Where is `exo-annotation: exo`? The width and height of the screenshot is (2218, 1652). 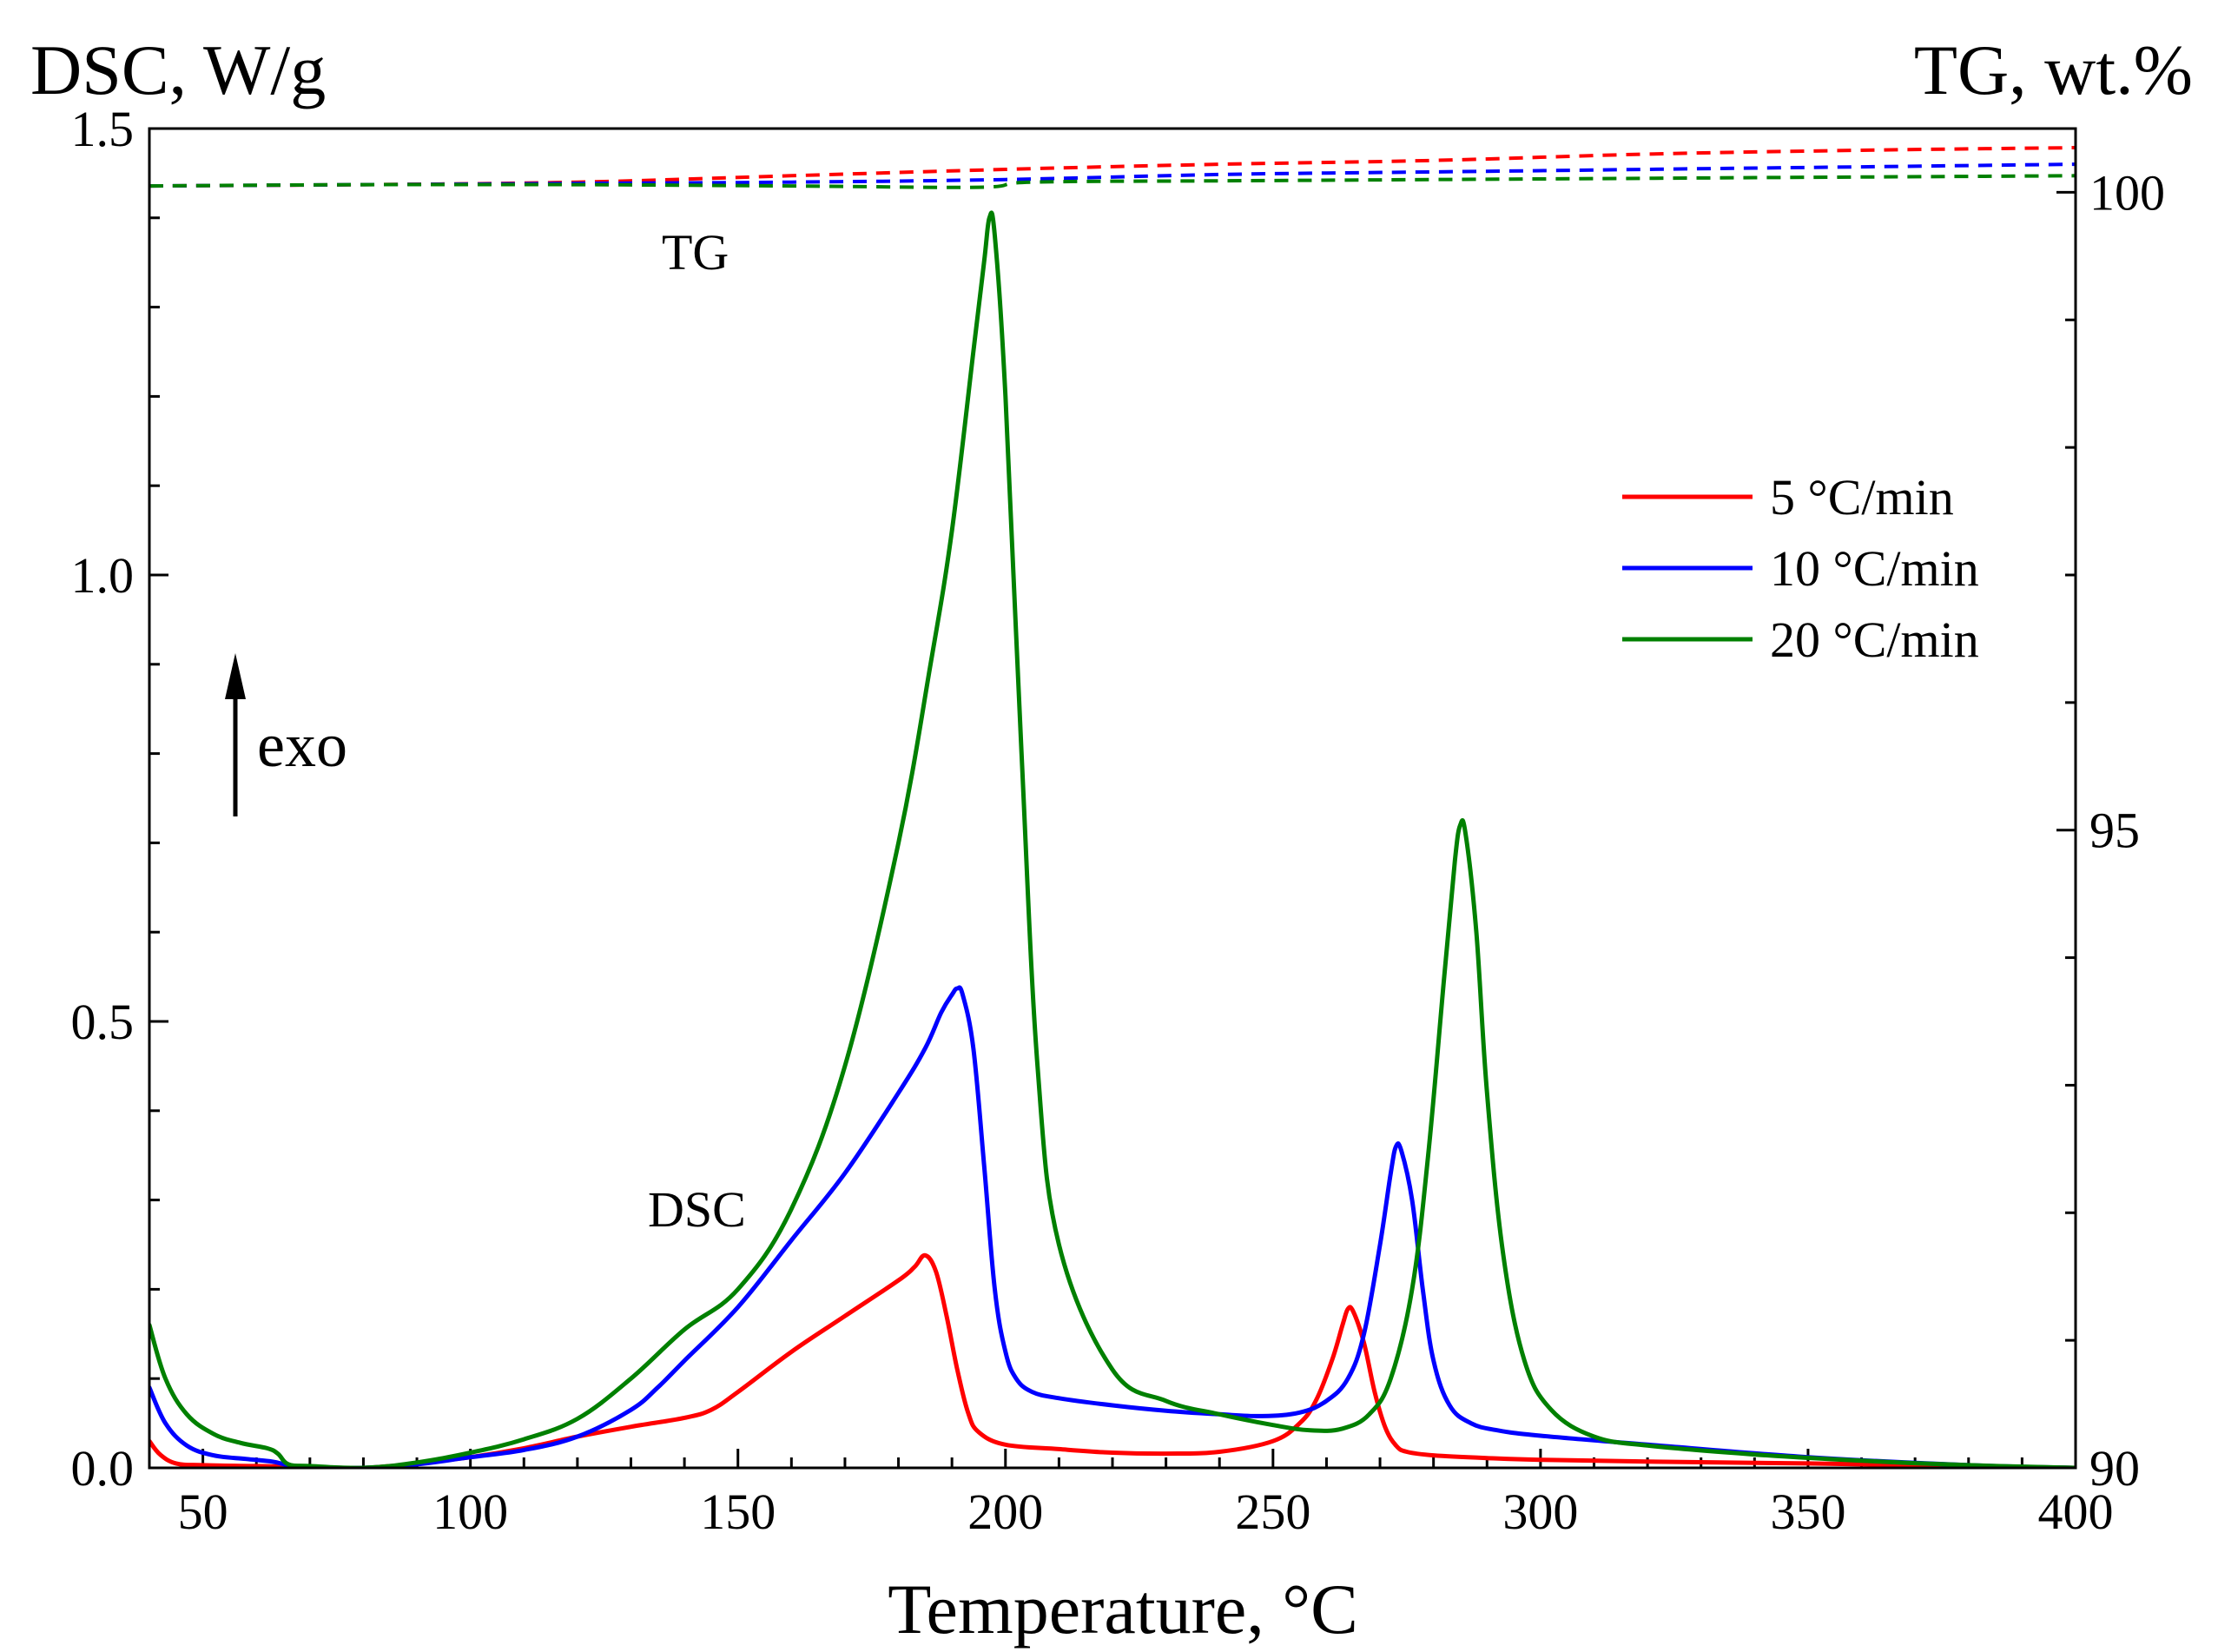 exo-annotation: exo is located at coordinates (302, 745).